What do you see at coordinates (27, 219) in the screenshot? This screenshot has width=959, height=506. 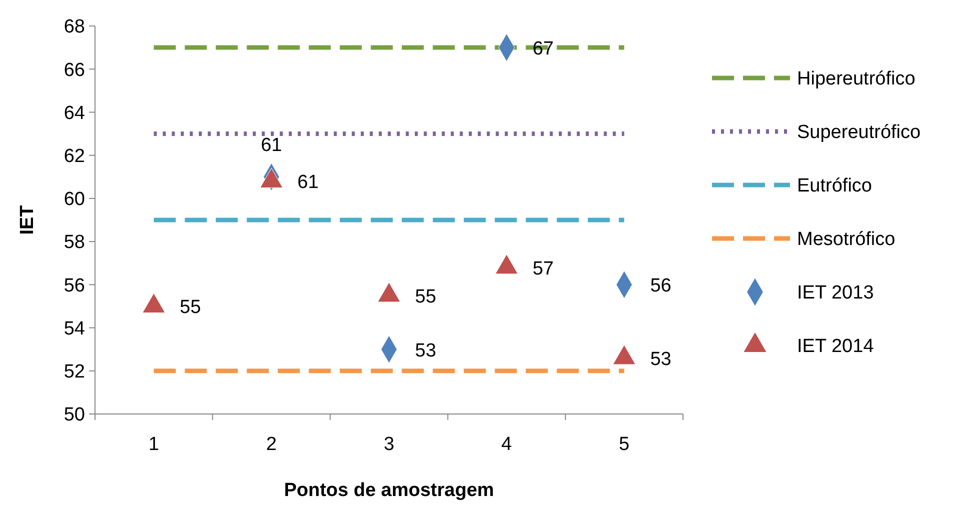 I see `y-axis-title: IET` at bounding box center [27, 219].